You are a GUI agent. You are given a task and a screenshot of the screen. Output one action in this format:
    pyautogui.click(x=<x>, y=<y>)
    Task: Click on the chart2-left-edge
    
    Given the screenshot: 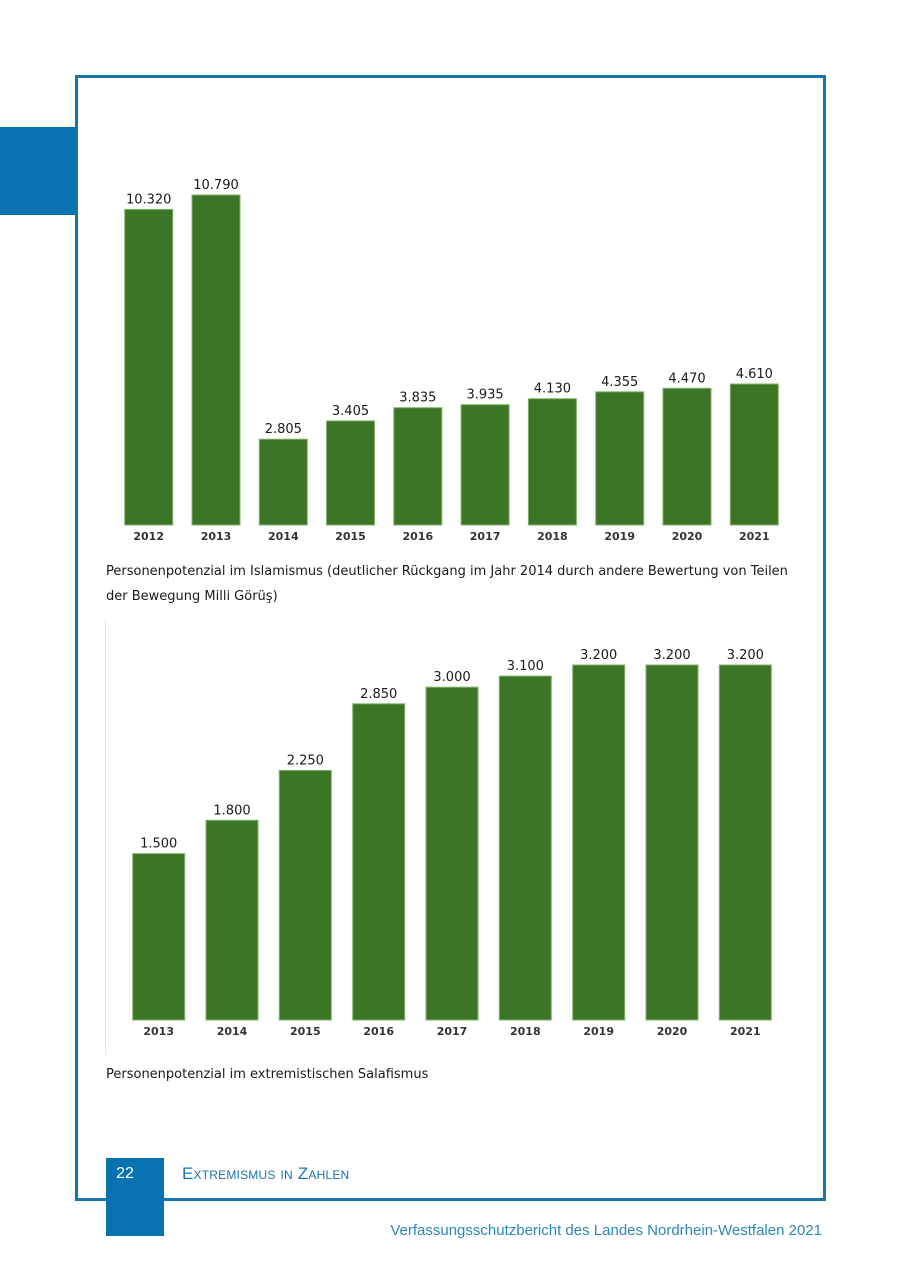 What is the action you would take?
    pyautogui.click(x=105, y=837)
    